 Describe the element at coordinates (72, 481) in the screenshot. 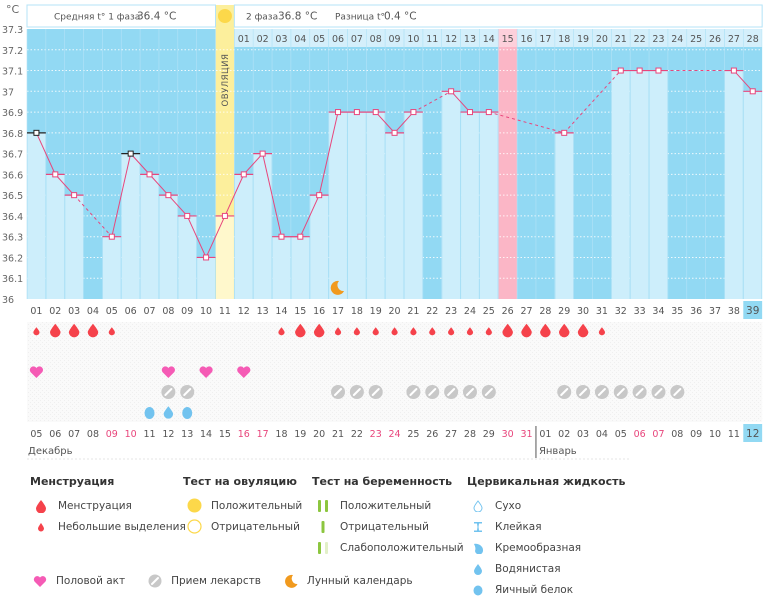

I see `legend-title: Менструация` at that location.